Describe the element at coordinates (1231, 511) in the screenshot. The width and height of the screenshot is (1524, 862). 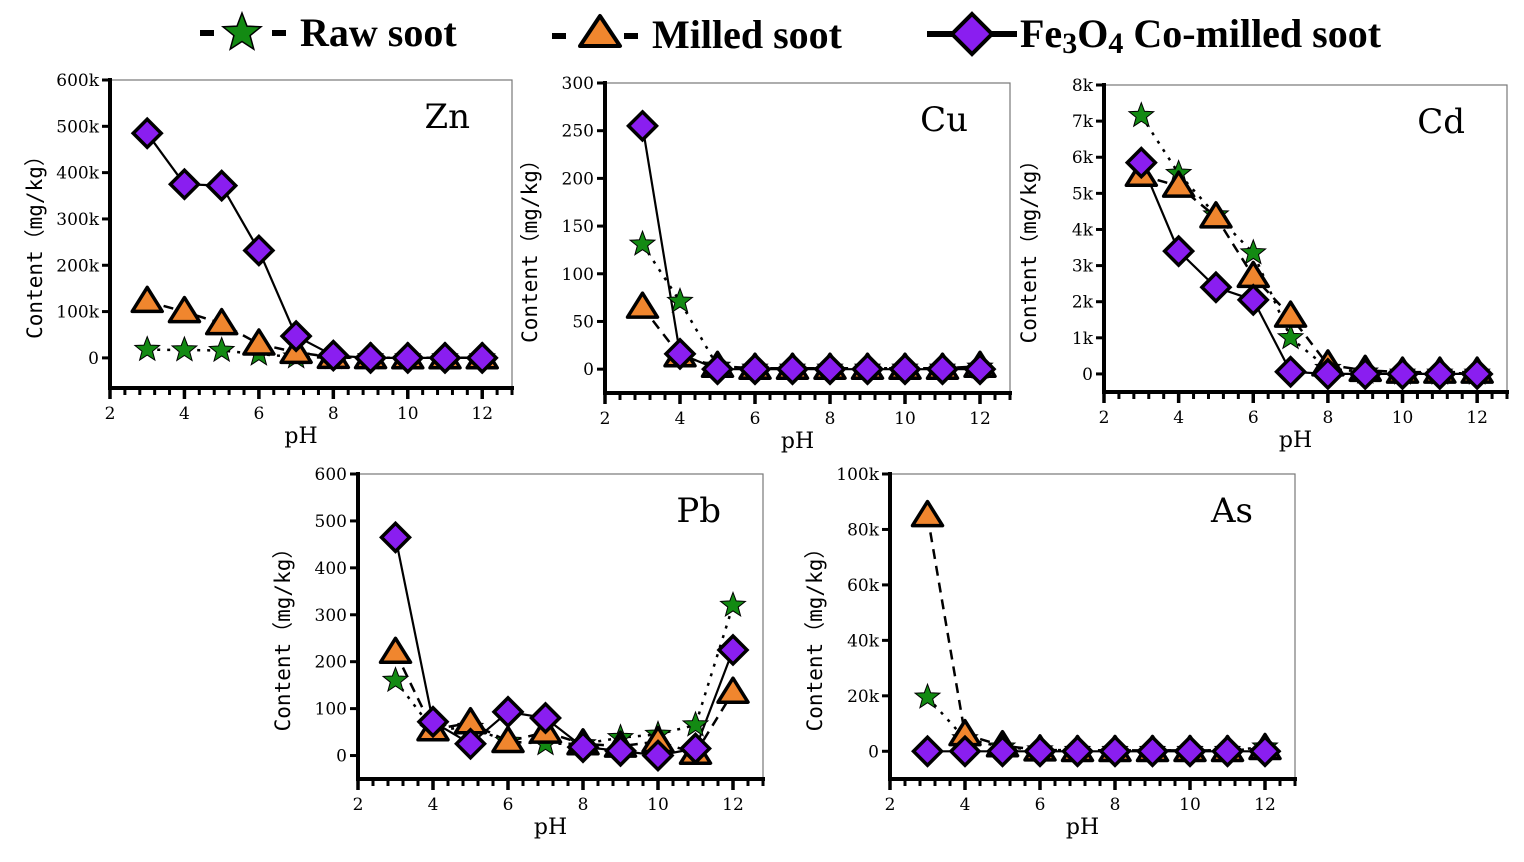
I see `element-label: As` at that location.